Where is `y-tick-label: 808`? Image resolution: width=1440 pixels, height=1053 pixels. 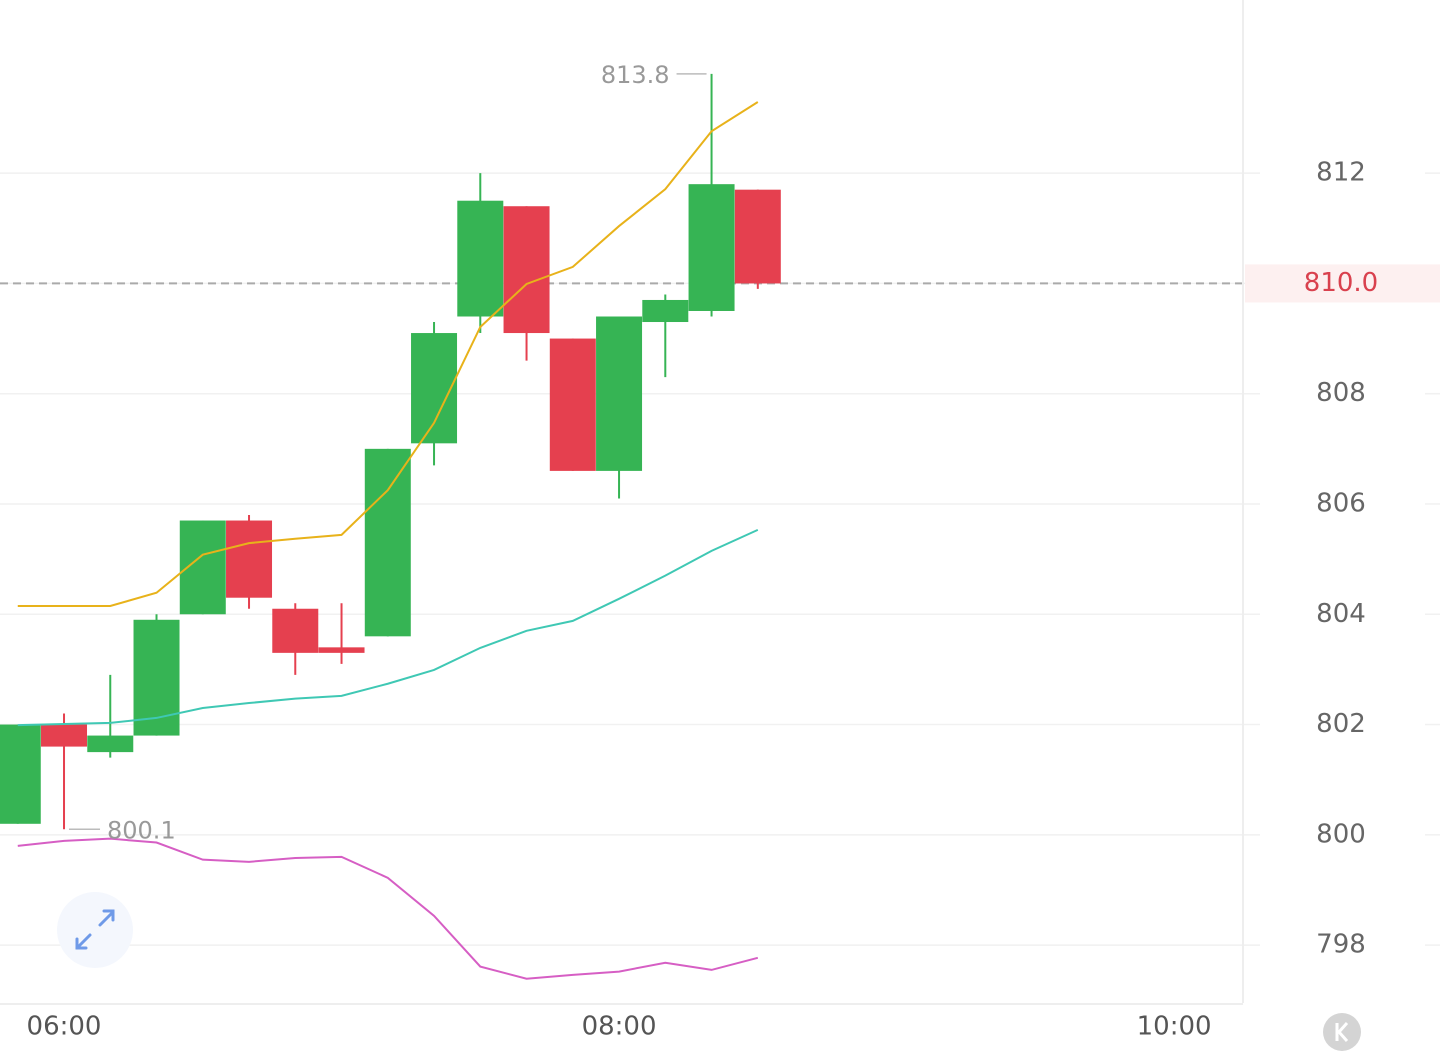 y-tick-label: 808 is located at coordinates (1341, 393).